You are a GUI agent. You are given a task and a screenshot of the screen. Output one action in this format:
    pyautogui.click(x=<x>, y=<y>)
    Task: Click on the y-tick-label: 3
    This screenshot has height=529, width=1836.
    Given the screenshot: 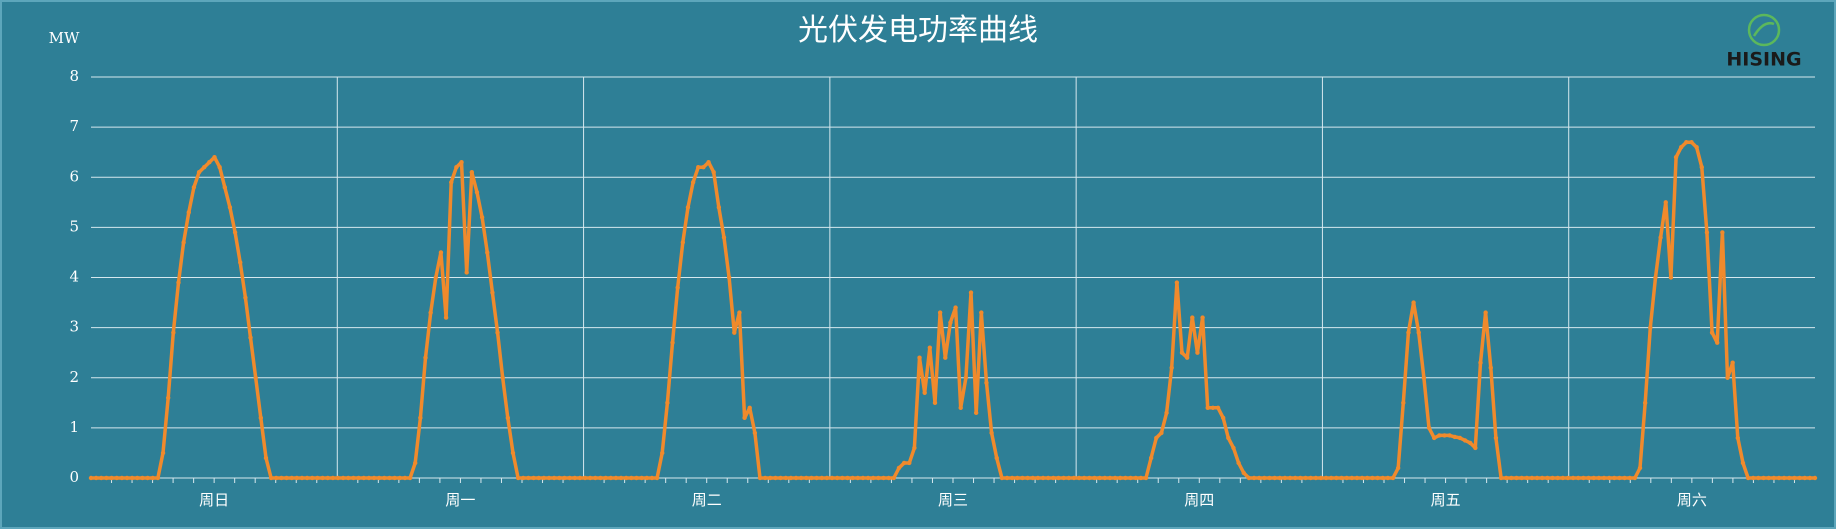 What is the action you would take?
    pyautogui.click(x=74, y=327)
    